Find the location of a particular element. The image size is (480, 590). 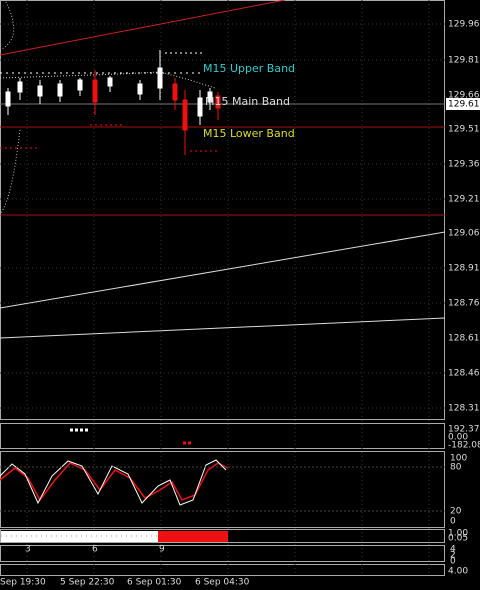

upper-band-label: M15 Upper Band is located at coordinates (249, 68).